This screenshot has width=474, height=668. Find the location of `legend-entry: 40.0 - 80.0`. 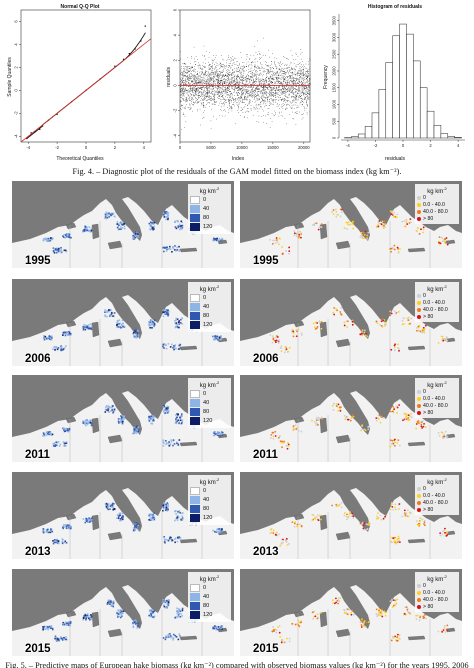

legend-entry: 40.0 - 80.0 is located at coordinates (437, 212).